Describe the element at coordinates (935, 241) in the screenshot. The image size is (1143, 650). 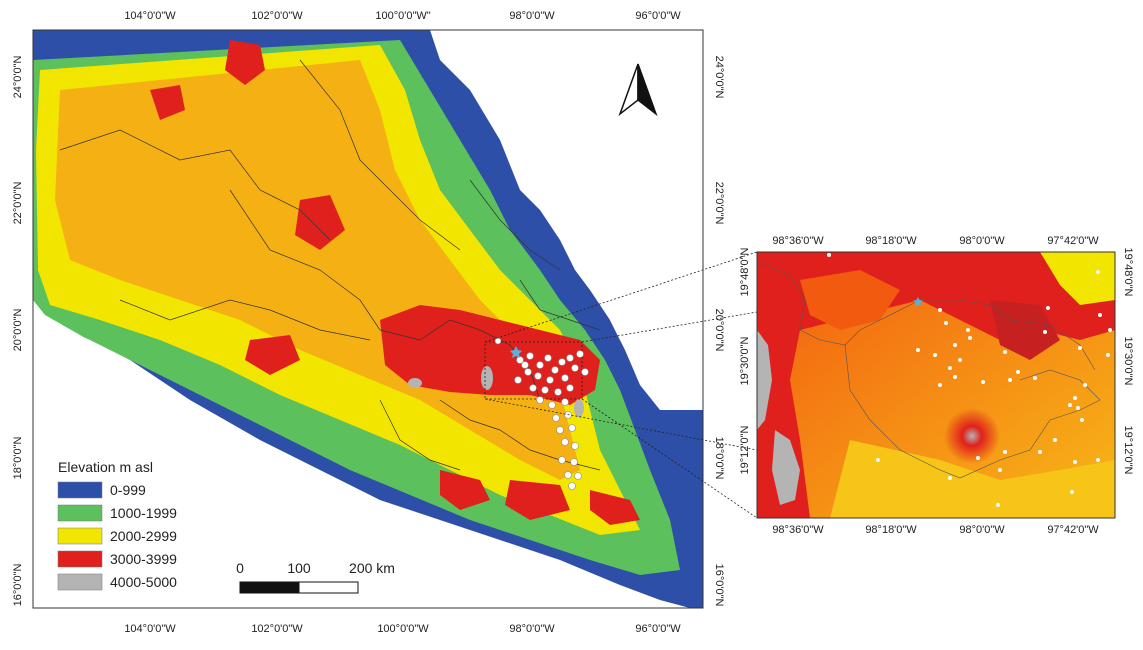
I see `inset-top-ticks: 98°36'0"W 98°18'0"W 98°0'0"W 97°42'0"W` at that location.